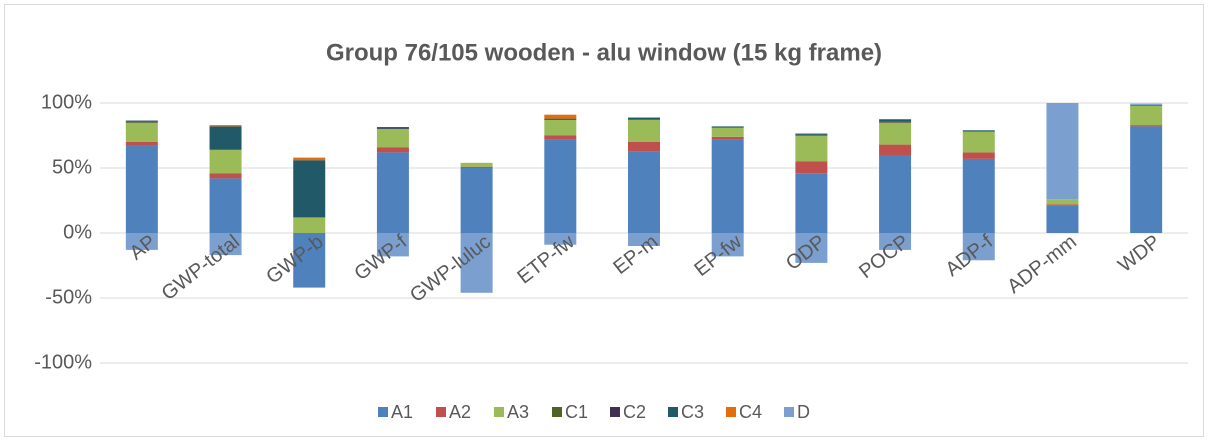 This screenshot has width=1208, height=441. What do you see at coordinates (402, 412) in the screenshot?
I see `legend-label: A1` at bounding box center [402, 412].